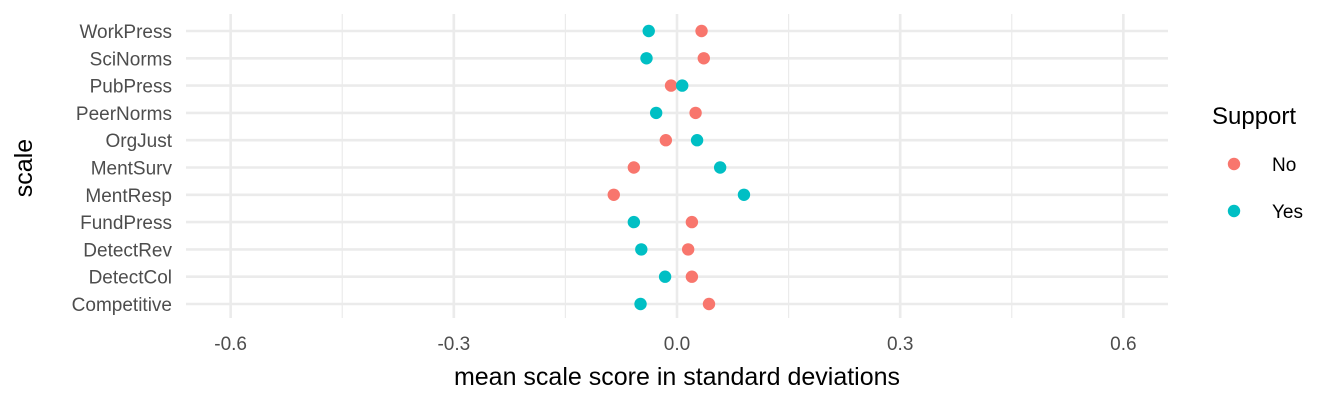 Image resolution: width=1344 pixels, height=403 pixels. I want to click on x-tick-label: -0.6, so click(230, 344).